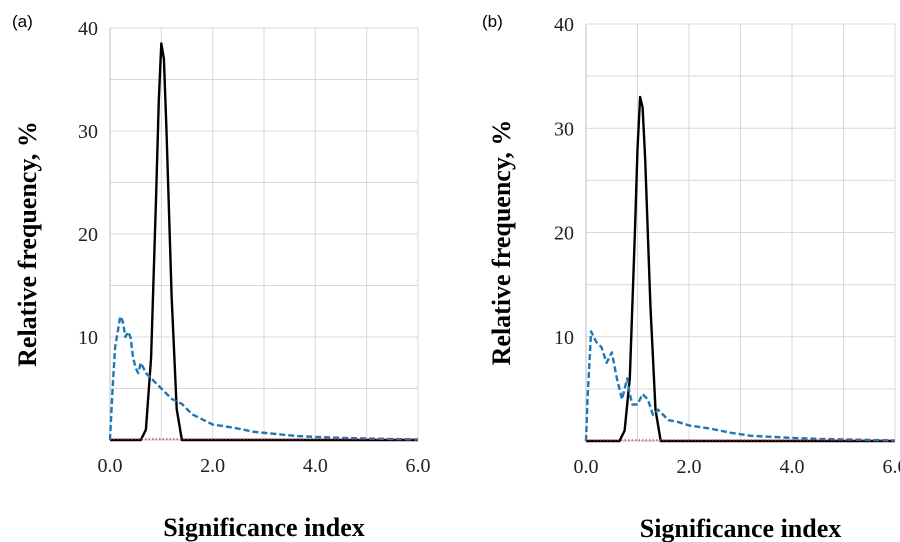 The height and width of the screenshot is (542, 900). I want to click on panel-label: (b), so click(492, 21).